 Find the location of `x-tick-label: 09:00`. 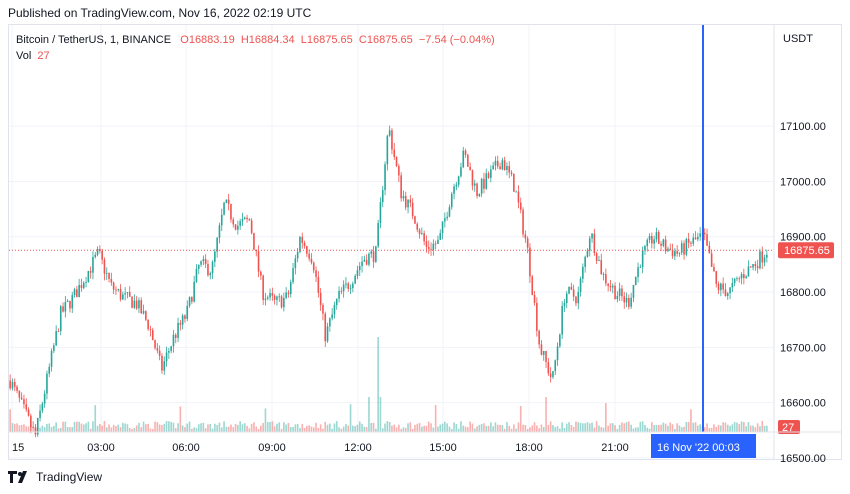

x-tick-label: 09:00 is located at coordinates (272, 448).